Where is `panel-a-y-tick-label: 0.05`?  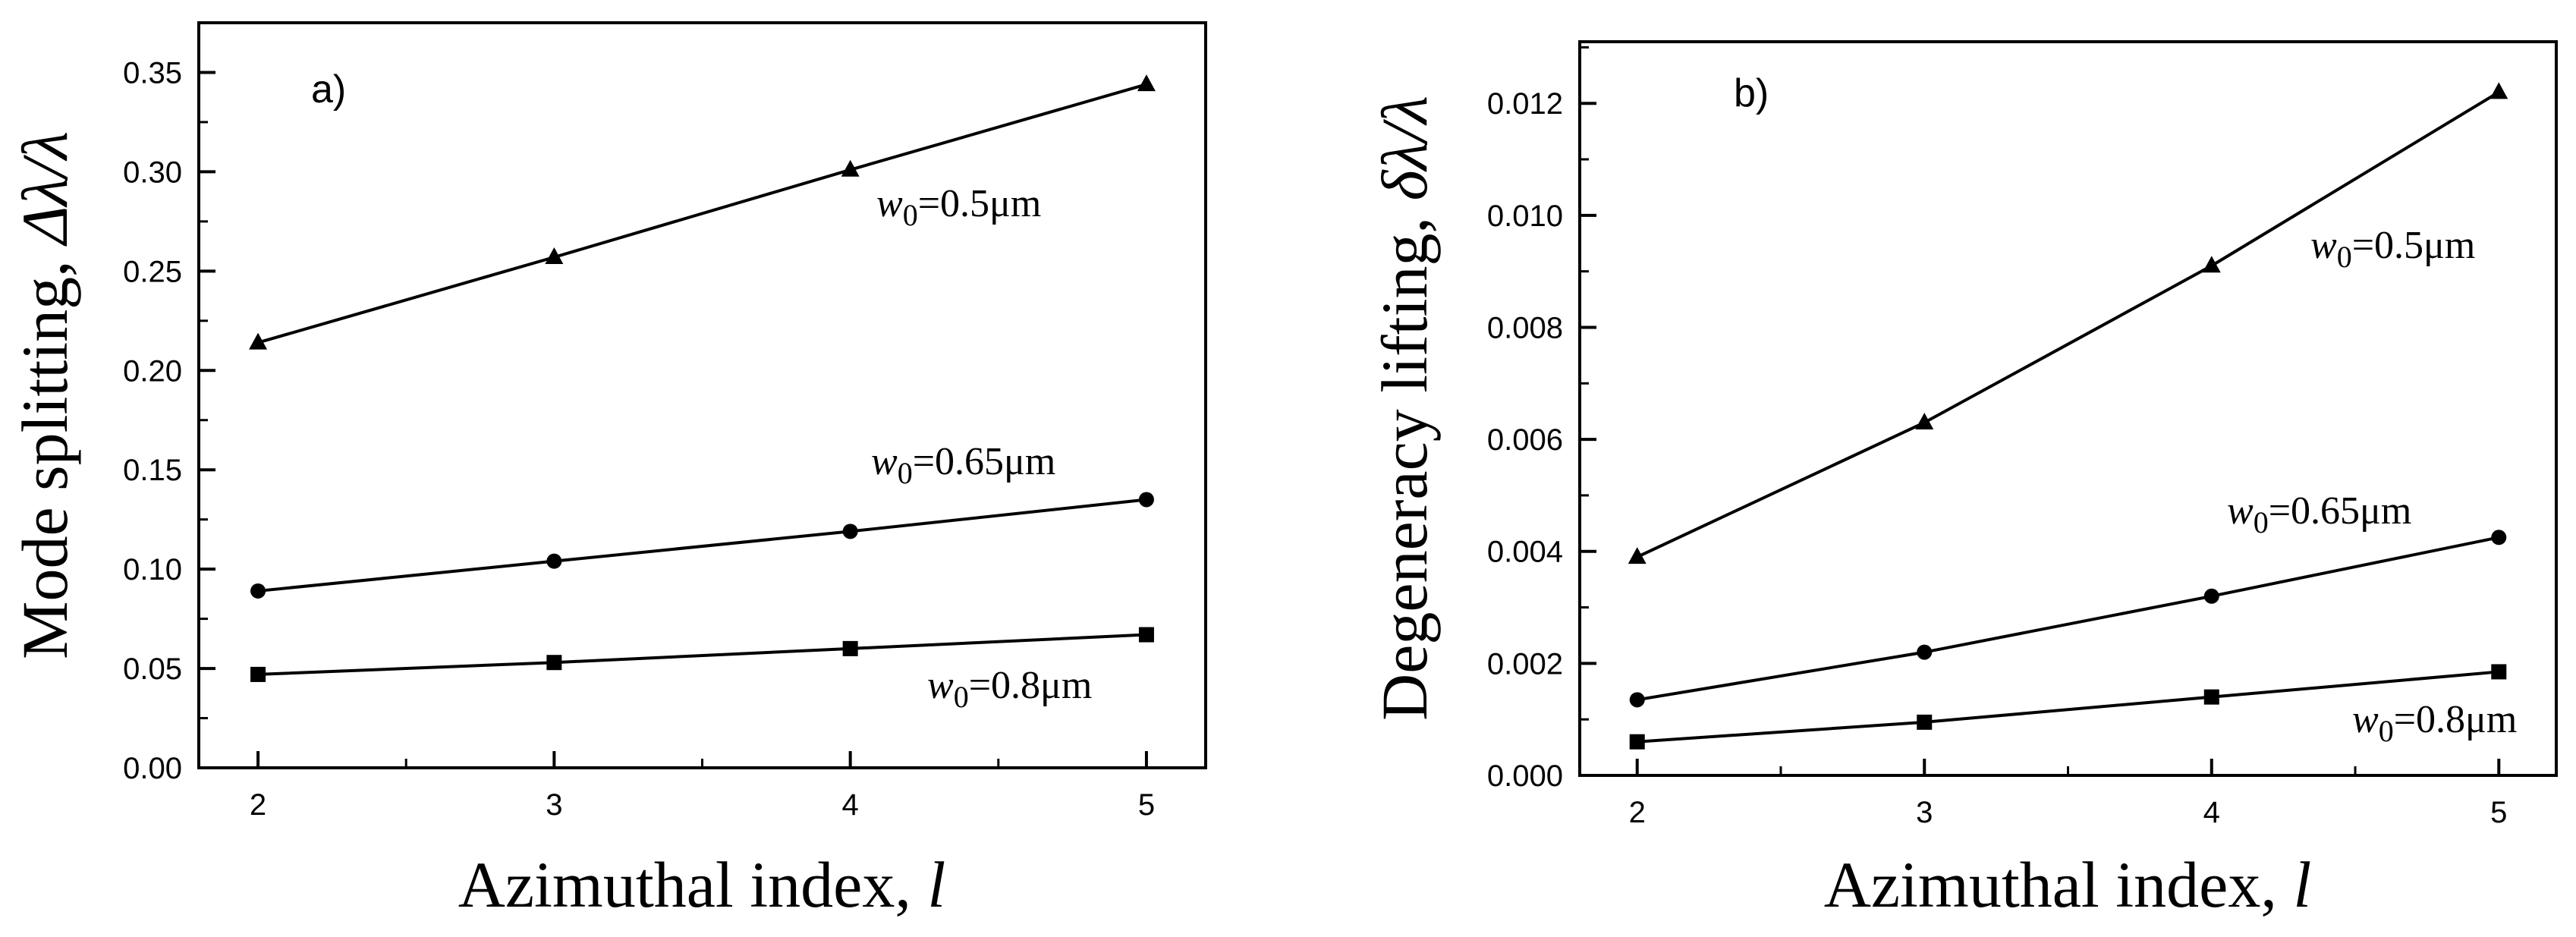
panel-a-y-tick-label: 0.05 is located at coordinates (152, 669).